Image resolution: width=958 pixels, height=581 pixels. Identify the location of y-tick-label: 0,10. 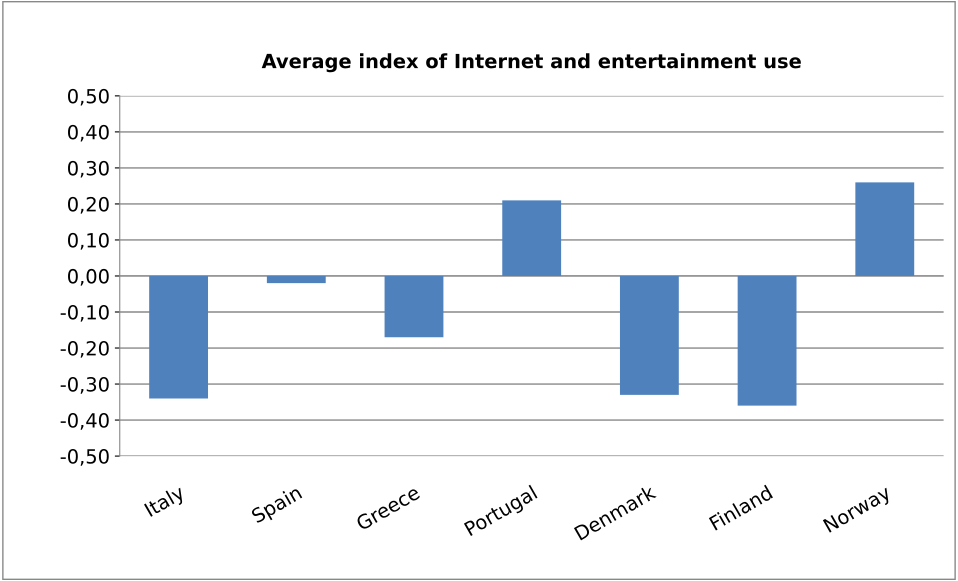
(88, 241).